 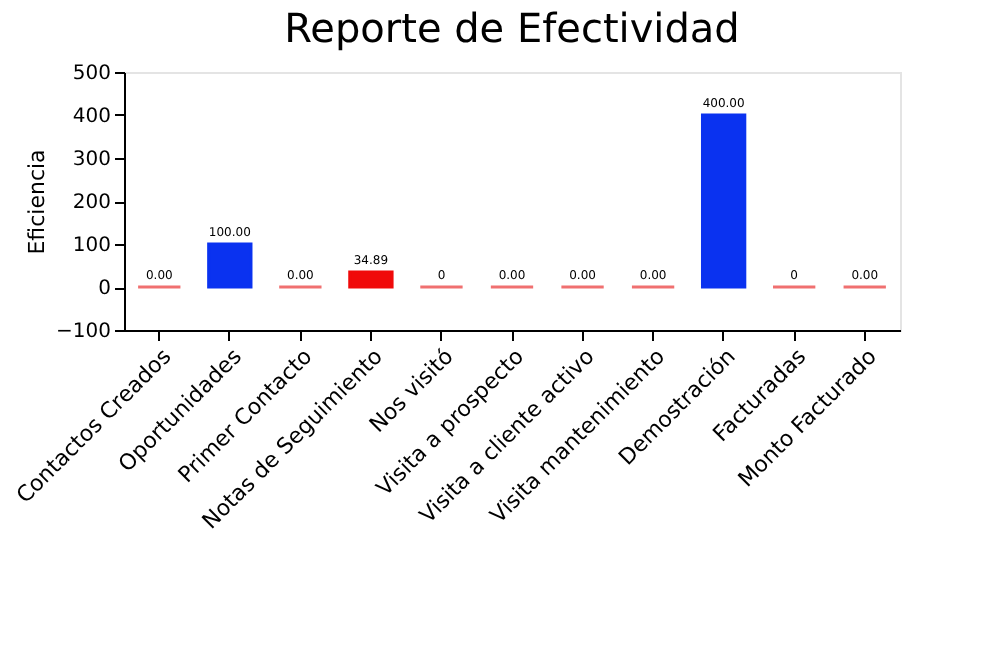 What do you see at coordinates (91, 203) in the screenshot?
I see `y-tick-label: 200` at bounding box center [91, 203].